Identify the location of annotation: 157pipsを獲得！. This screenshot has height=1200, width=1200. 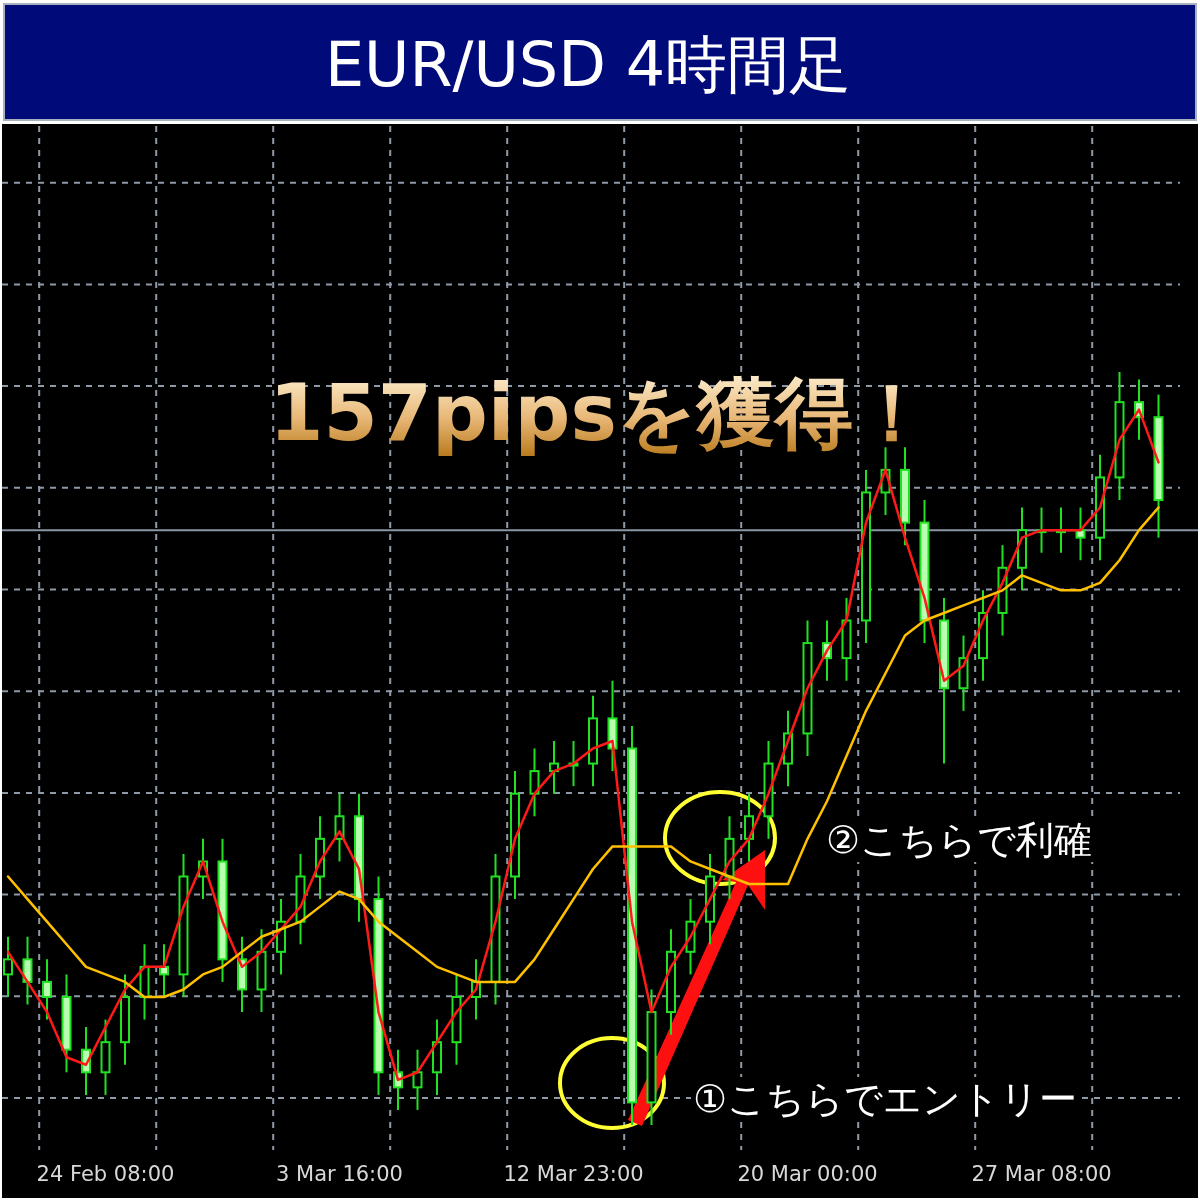
(600, 413).